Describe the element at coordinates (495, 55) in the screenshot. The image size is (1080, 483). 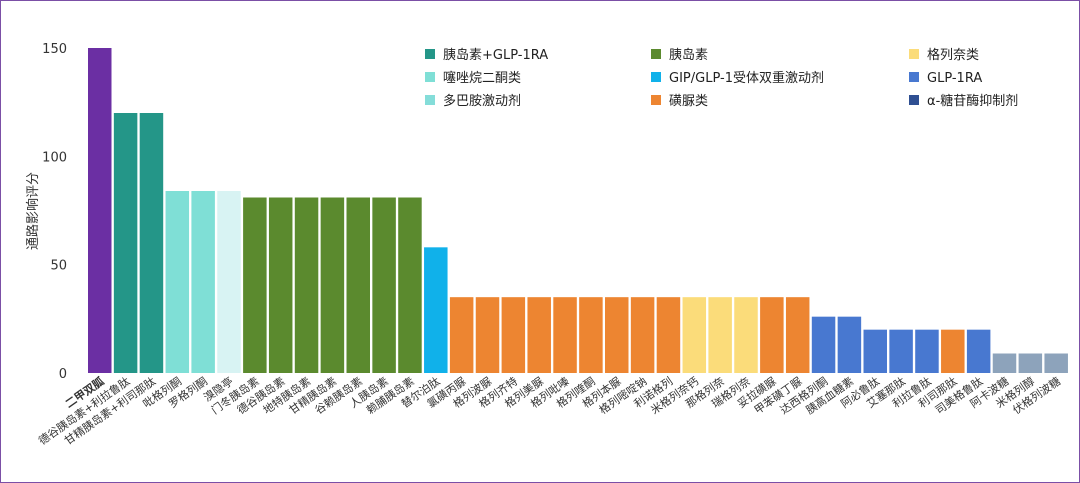
I see `legend-label: 胰岛素+GLP-1RA` at that location.